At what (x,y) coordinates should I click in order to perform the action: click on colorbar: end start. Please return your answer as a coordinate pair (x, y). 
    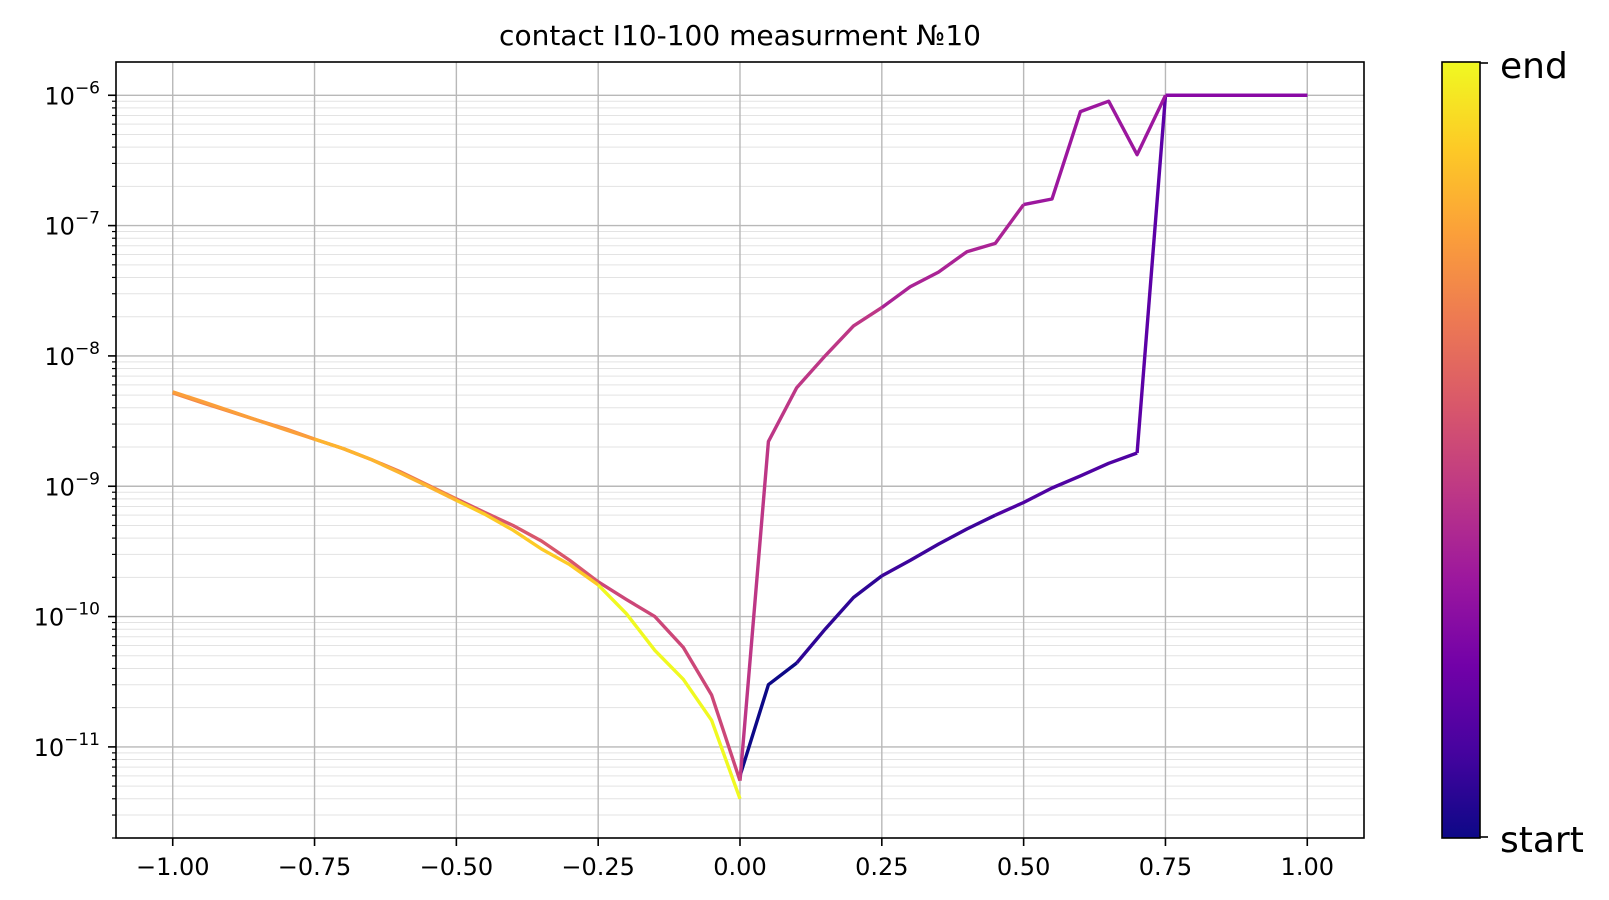
    Looking at the image, I should click on (1512, 453).